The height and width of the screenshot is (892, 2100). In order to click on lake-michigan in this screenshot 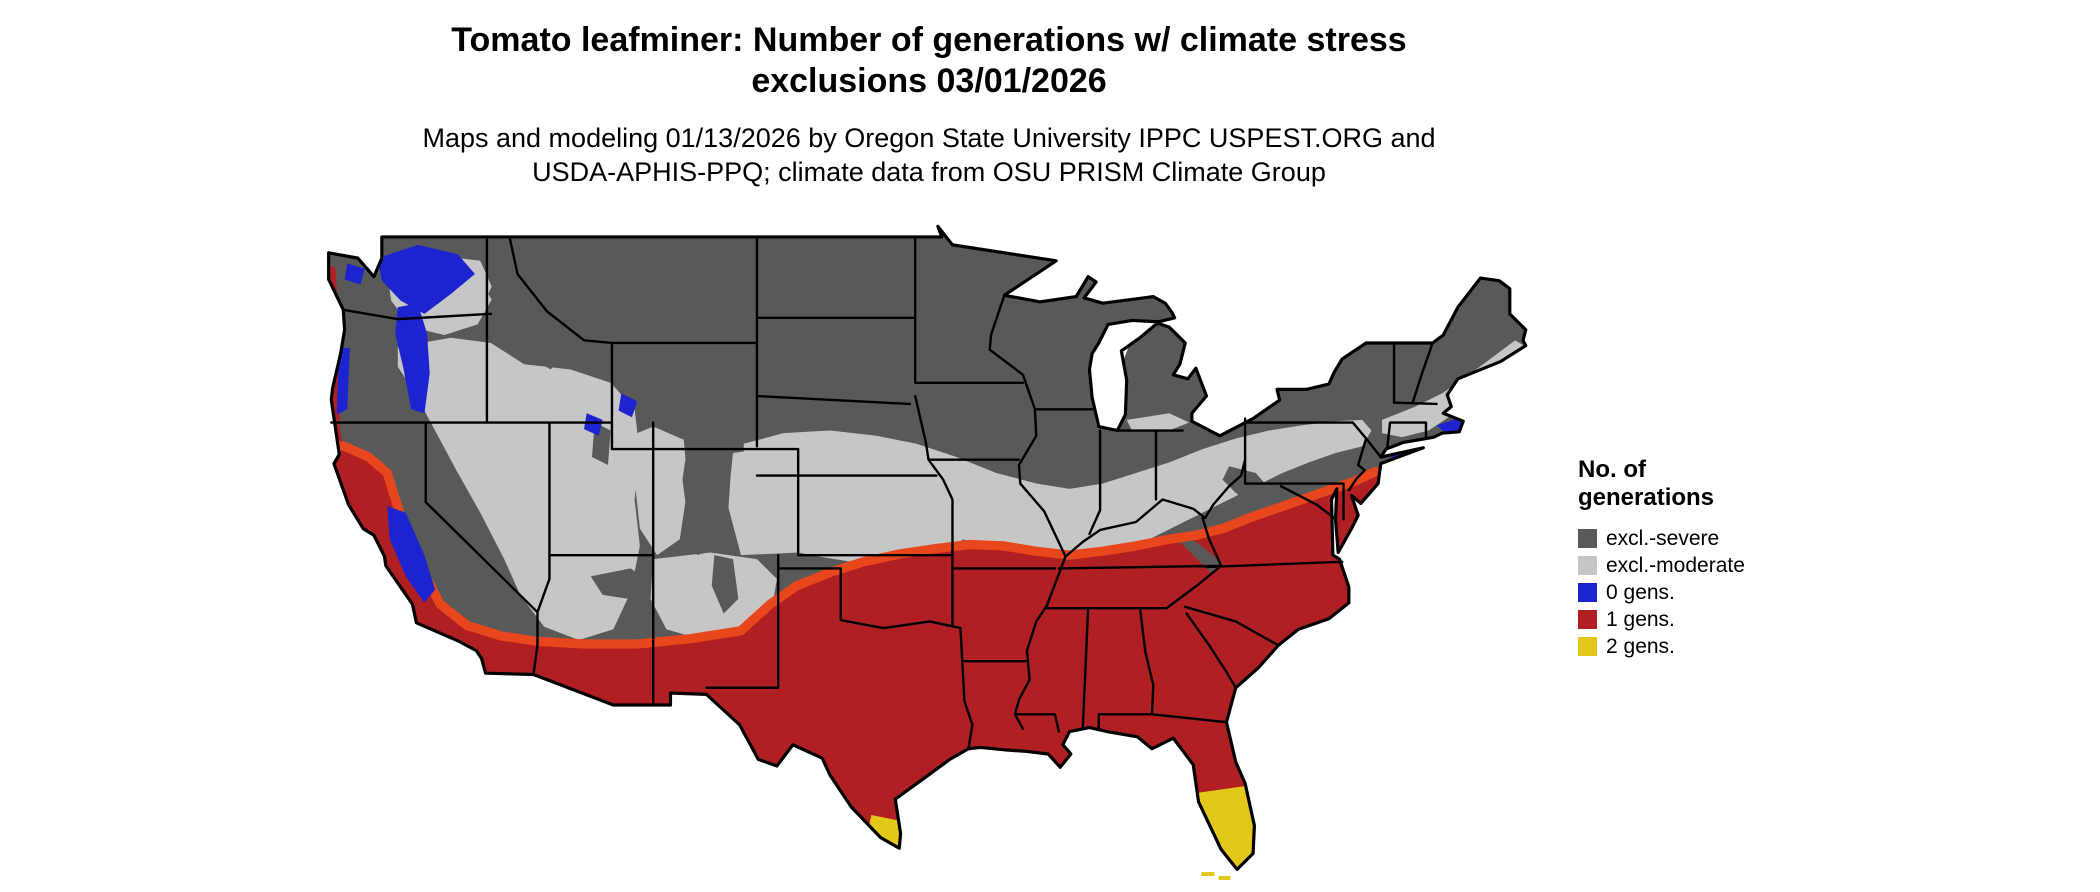, I will do `click(1122, 375)`.